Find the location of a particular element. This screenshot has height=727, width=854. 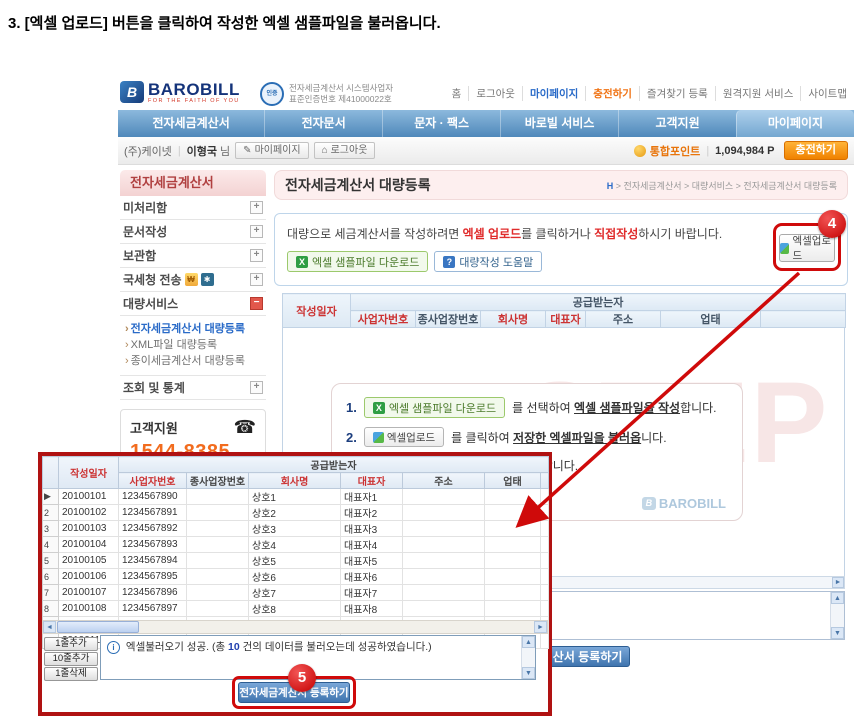

table-row: 8 20100108 1234567897 상호8 대표자8 is located at coordinates (296, 608).